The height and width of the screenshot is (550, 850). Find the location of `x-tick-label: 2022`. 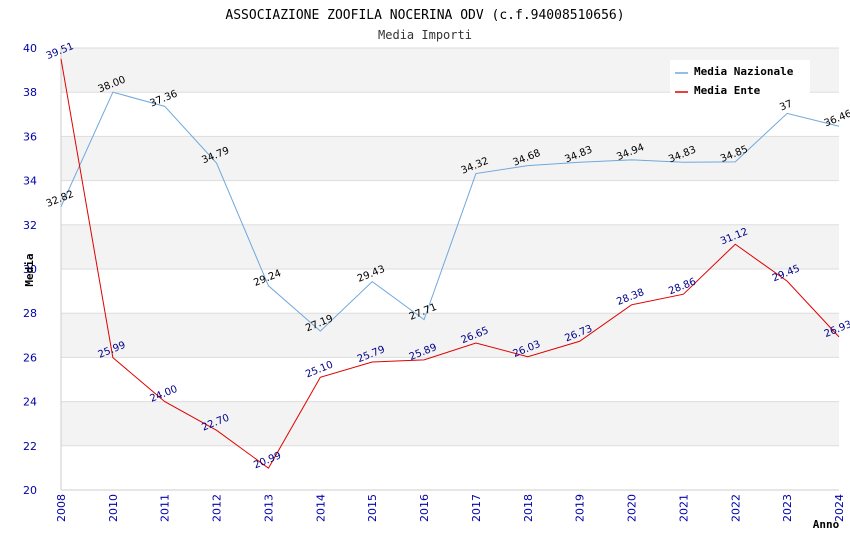

x-tick-label: 2022 is located at coordinates (735, 508).